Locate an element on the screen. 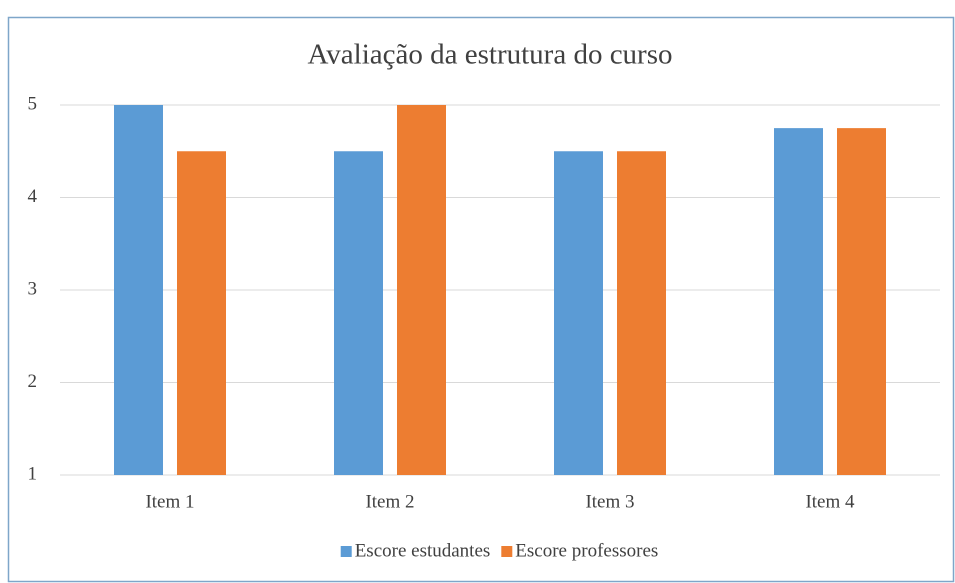 This screenshot has height=583, width=955. chart-title: Avaliação da estrutura do curso is located at coordinates (489, 55).